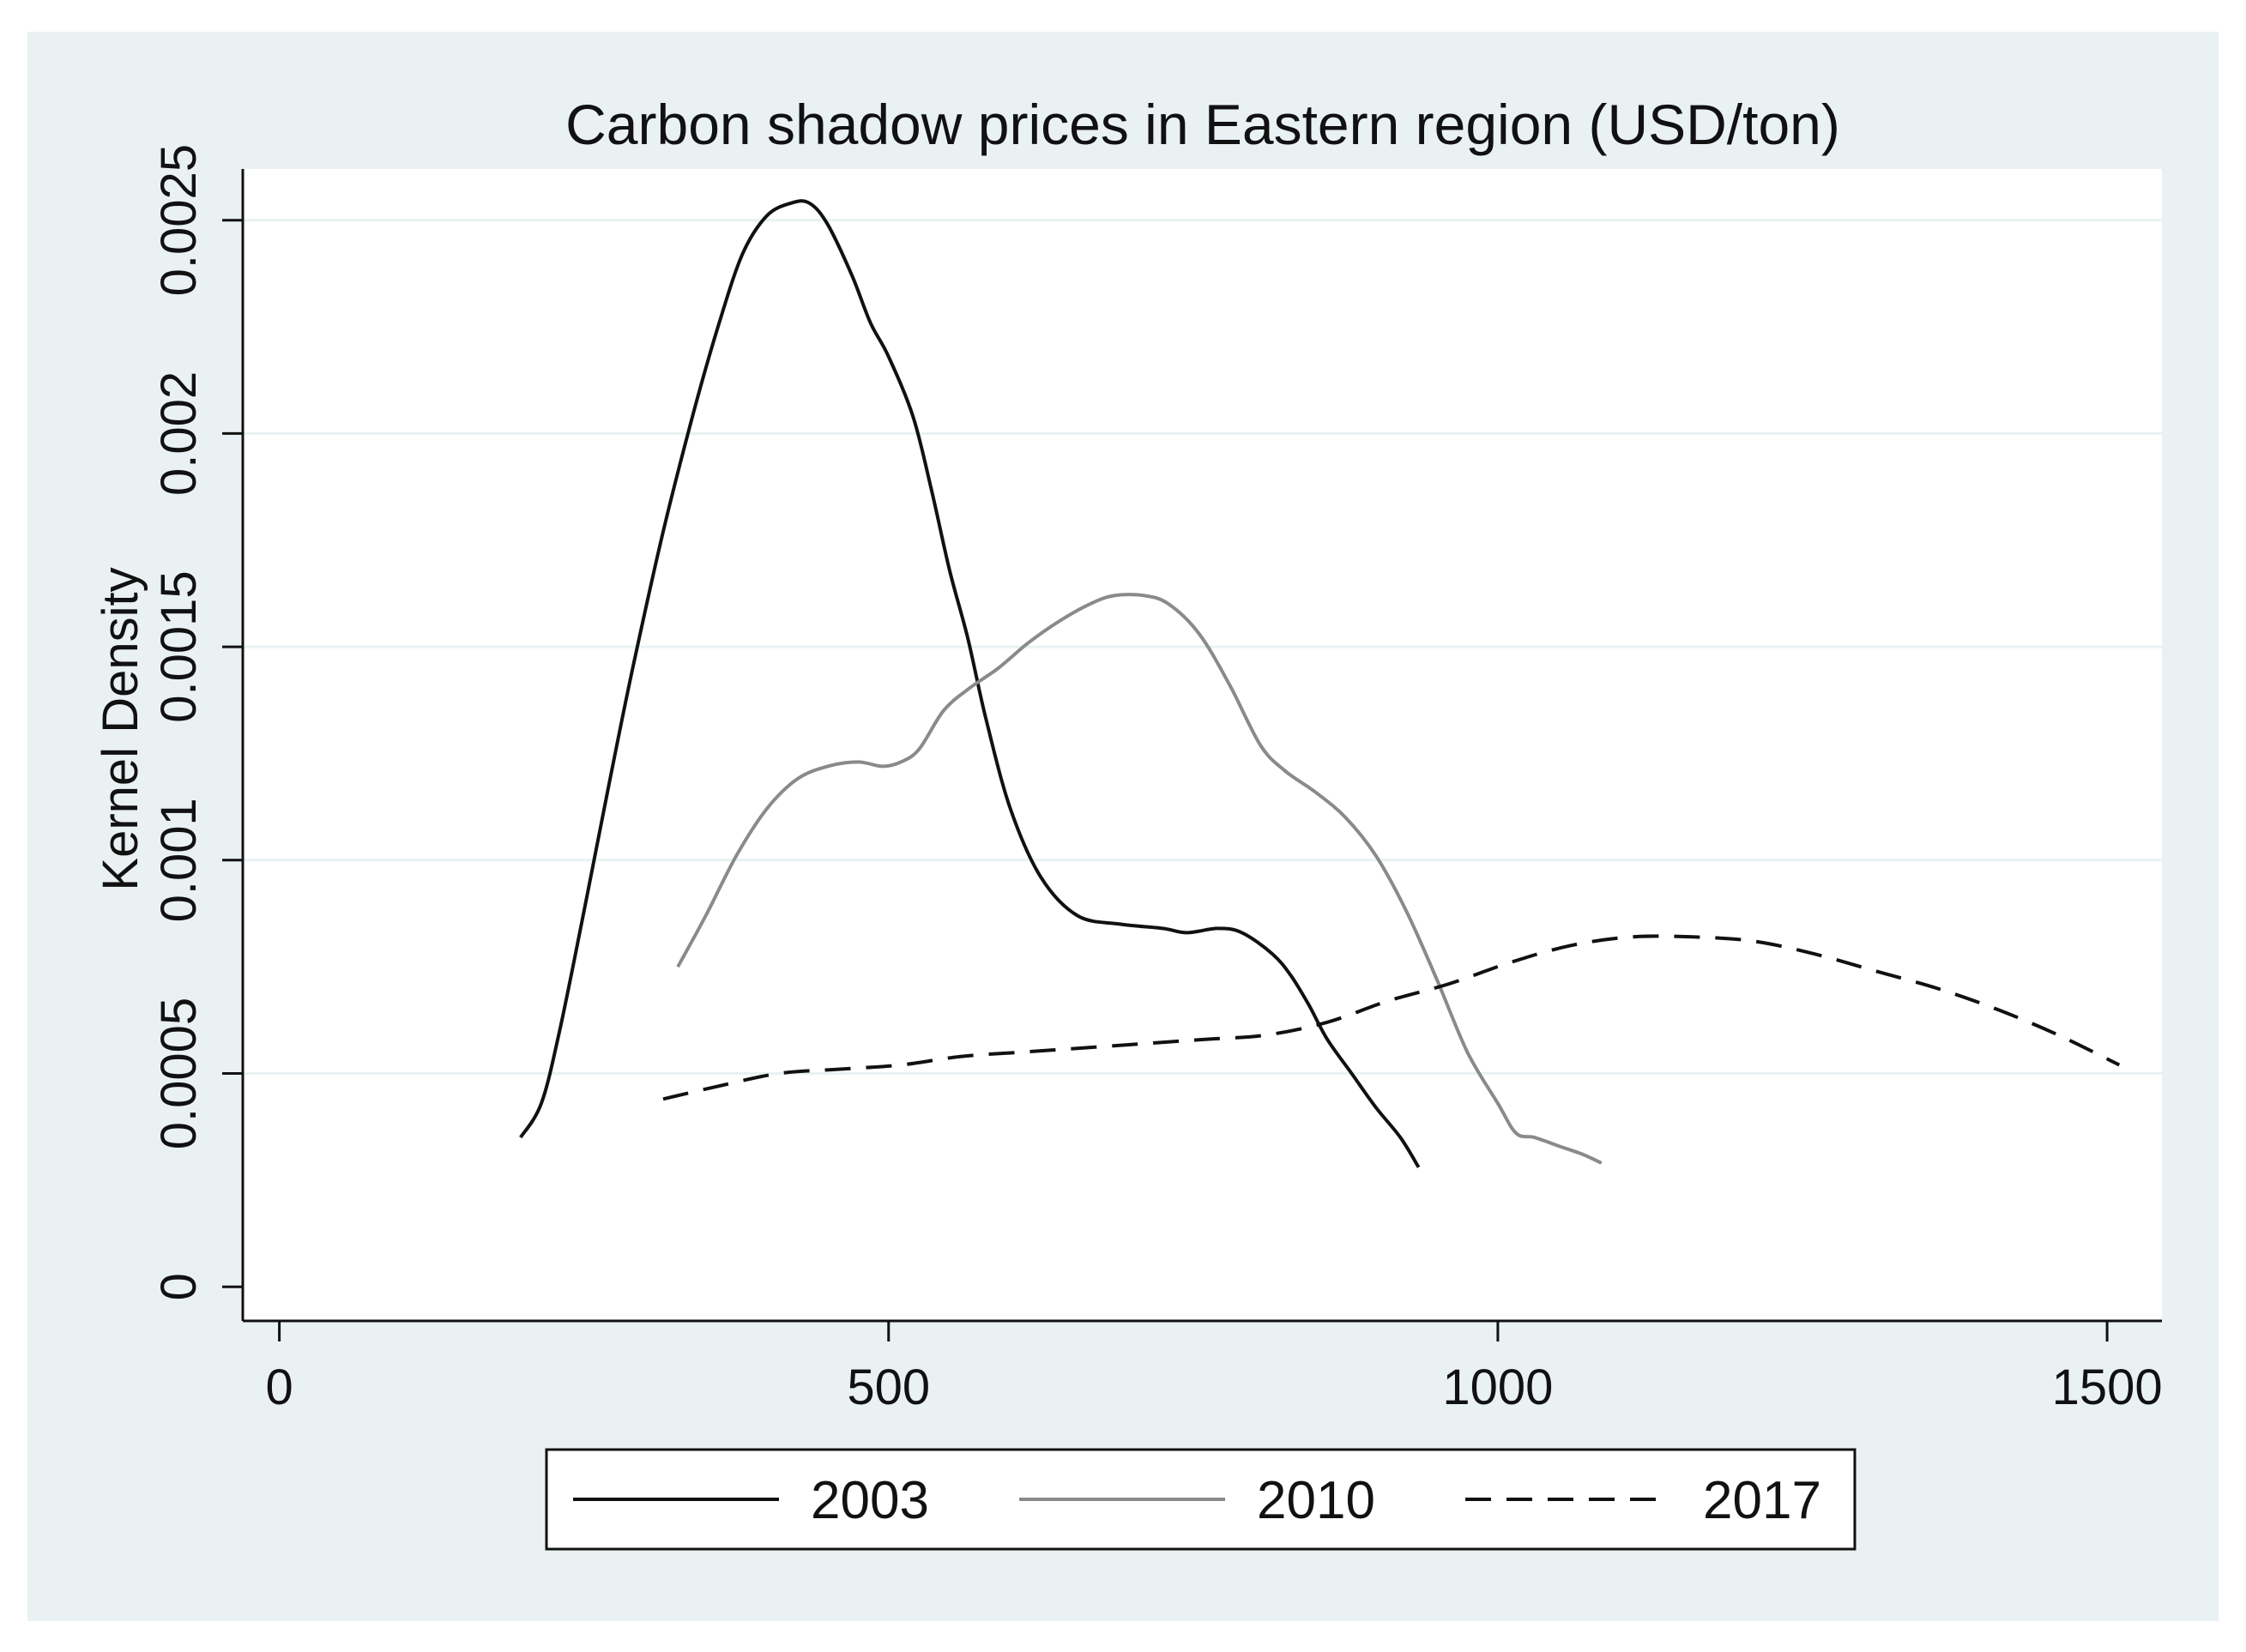  Describe the element at coordinates (179, 860) in the screenshot. I see `y-tick-label-2: 0.001` at that location.